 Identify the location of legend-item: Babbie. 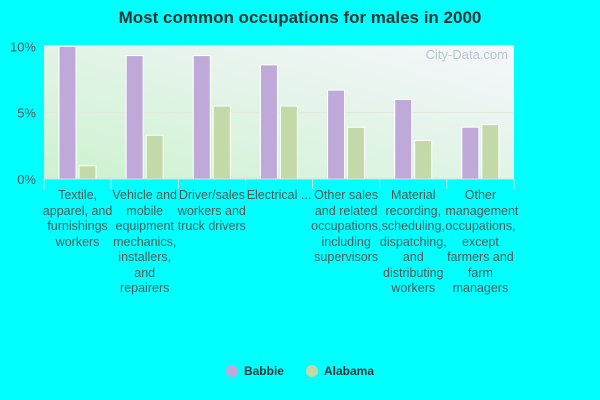
(254, 371).